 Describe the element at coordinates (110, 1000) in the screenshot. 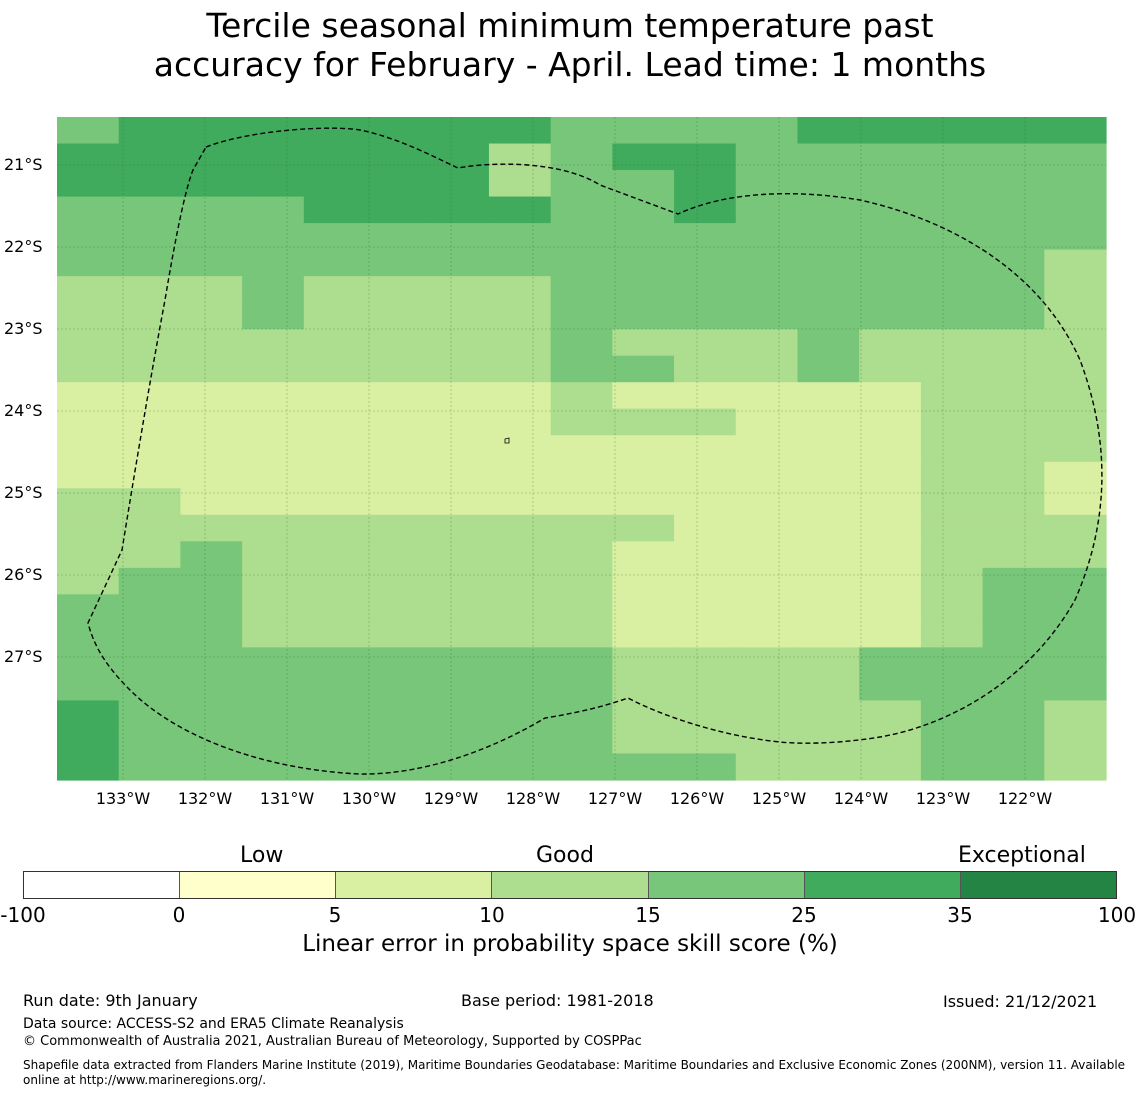

I see `run-date: Run date: 9th January` at that location.